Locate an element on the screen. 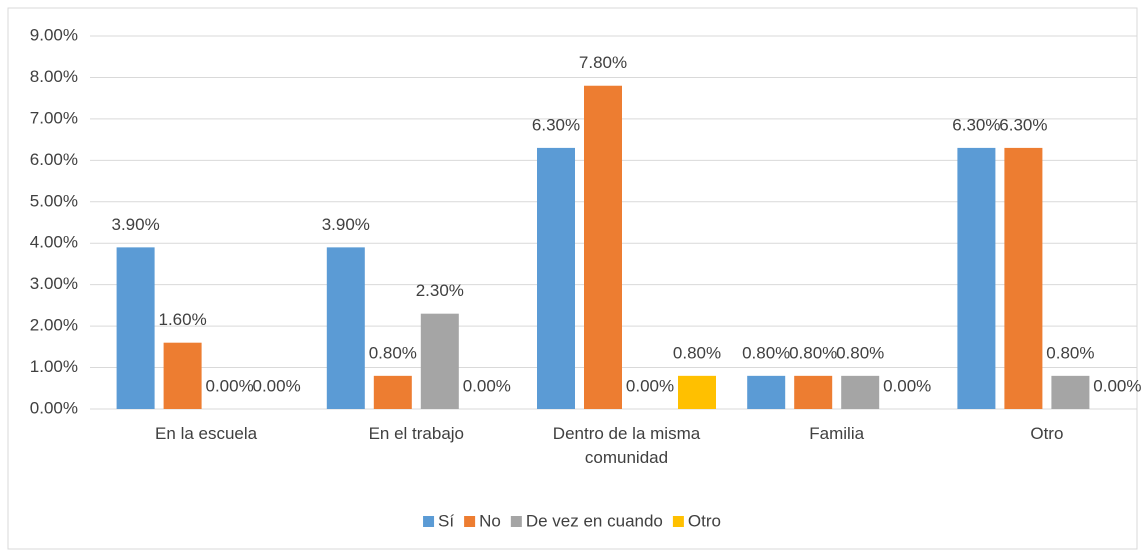 The width and height of the screenshot is (1145, 558). legend-label: De vez en cuando is located at coordinates (594, 520).